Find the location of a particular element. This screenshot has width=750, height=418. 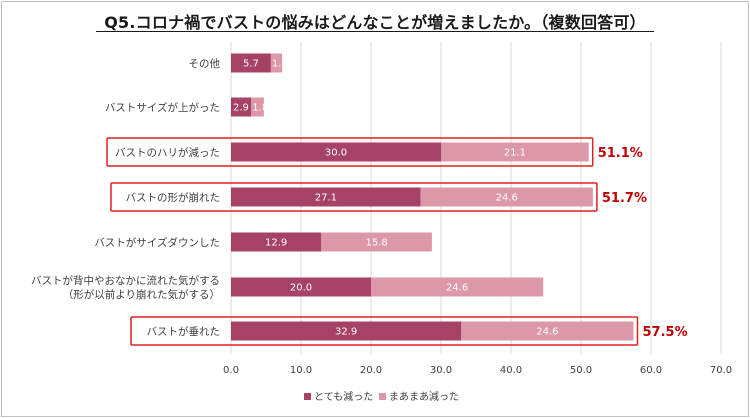

x-tick-label: 60.0 is located at coordinates (651, 370).